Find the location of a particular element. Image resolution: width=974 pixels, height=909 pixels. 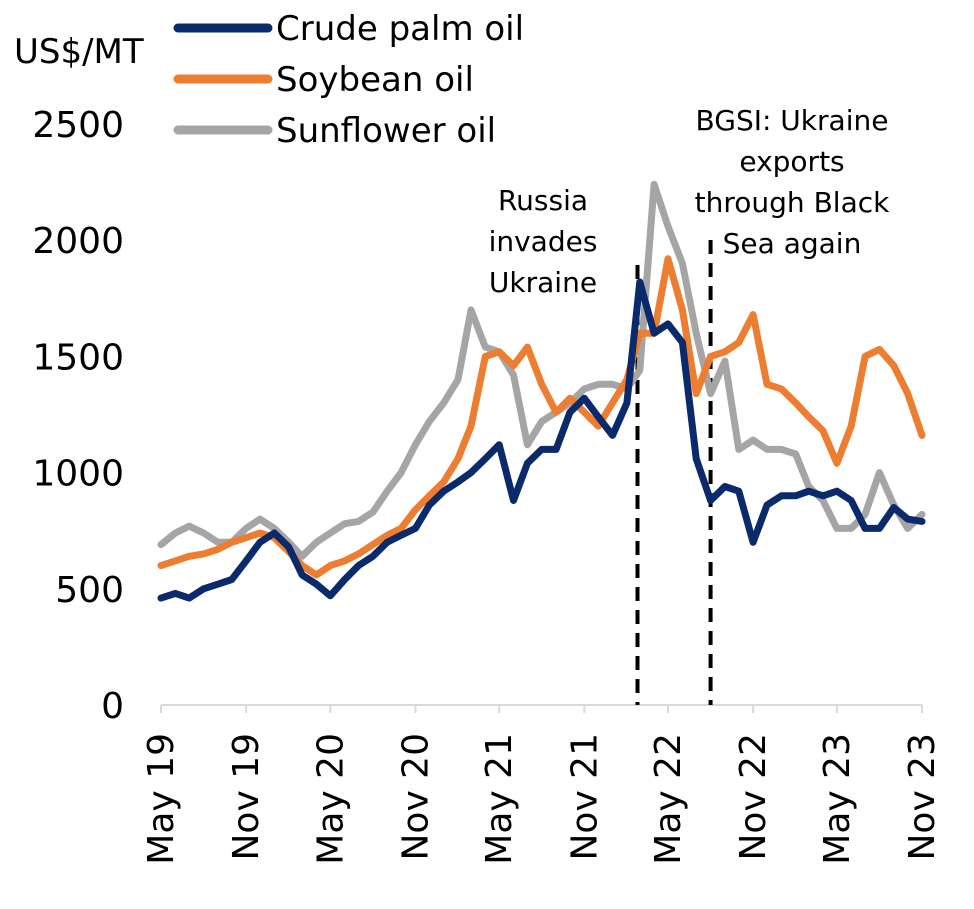

event-annotation-text: Sea again is located at coordinates (792, 243).